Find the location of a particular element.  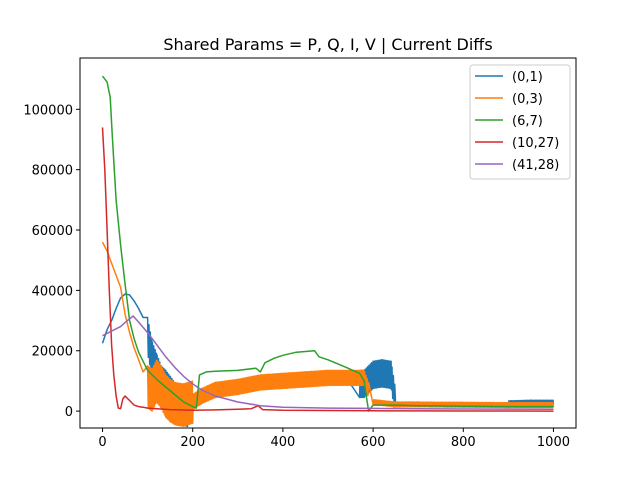

legend-label: (10,27) is located at coordinates (535, 143).